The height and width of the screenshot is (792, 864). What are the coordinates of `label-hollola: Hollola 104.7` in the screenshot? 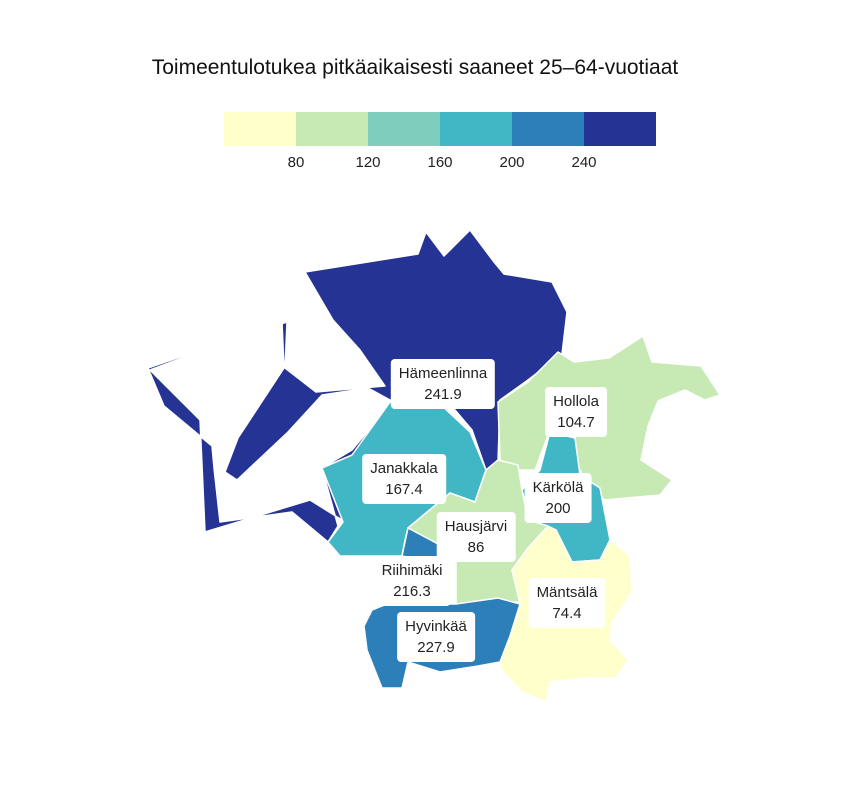 It's located at (576, 412).